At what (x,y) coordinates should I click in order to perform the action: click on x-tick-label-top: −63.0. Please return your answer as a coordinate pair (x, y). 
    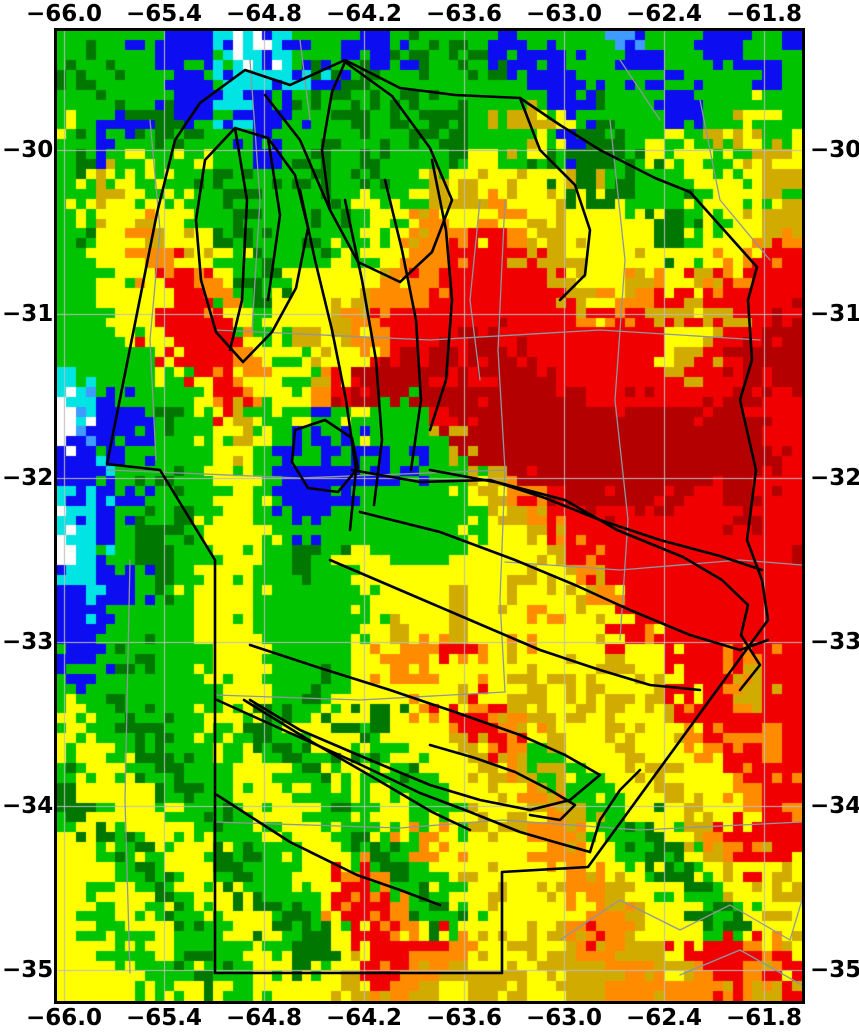
    Looking at the image, I should click on (564, 14).